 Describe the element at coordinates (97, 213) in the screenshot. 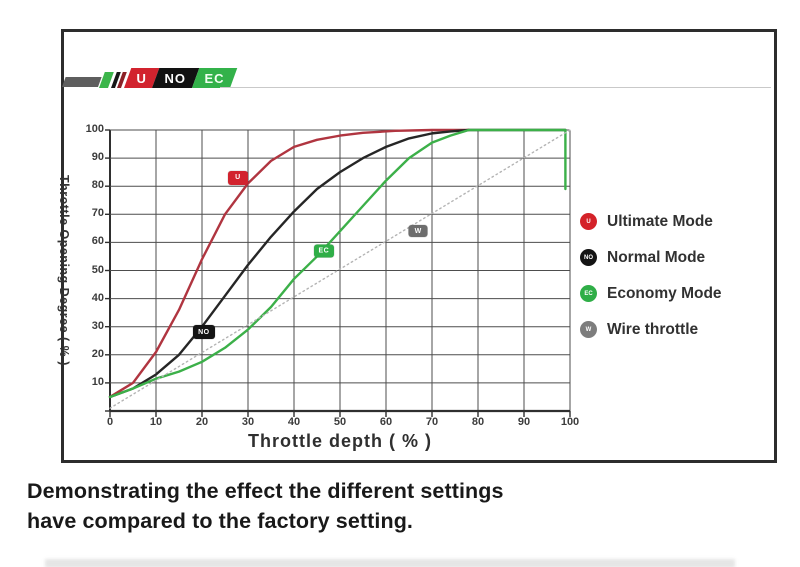

I see `y-tick-label: 70` at that location.